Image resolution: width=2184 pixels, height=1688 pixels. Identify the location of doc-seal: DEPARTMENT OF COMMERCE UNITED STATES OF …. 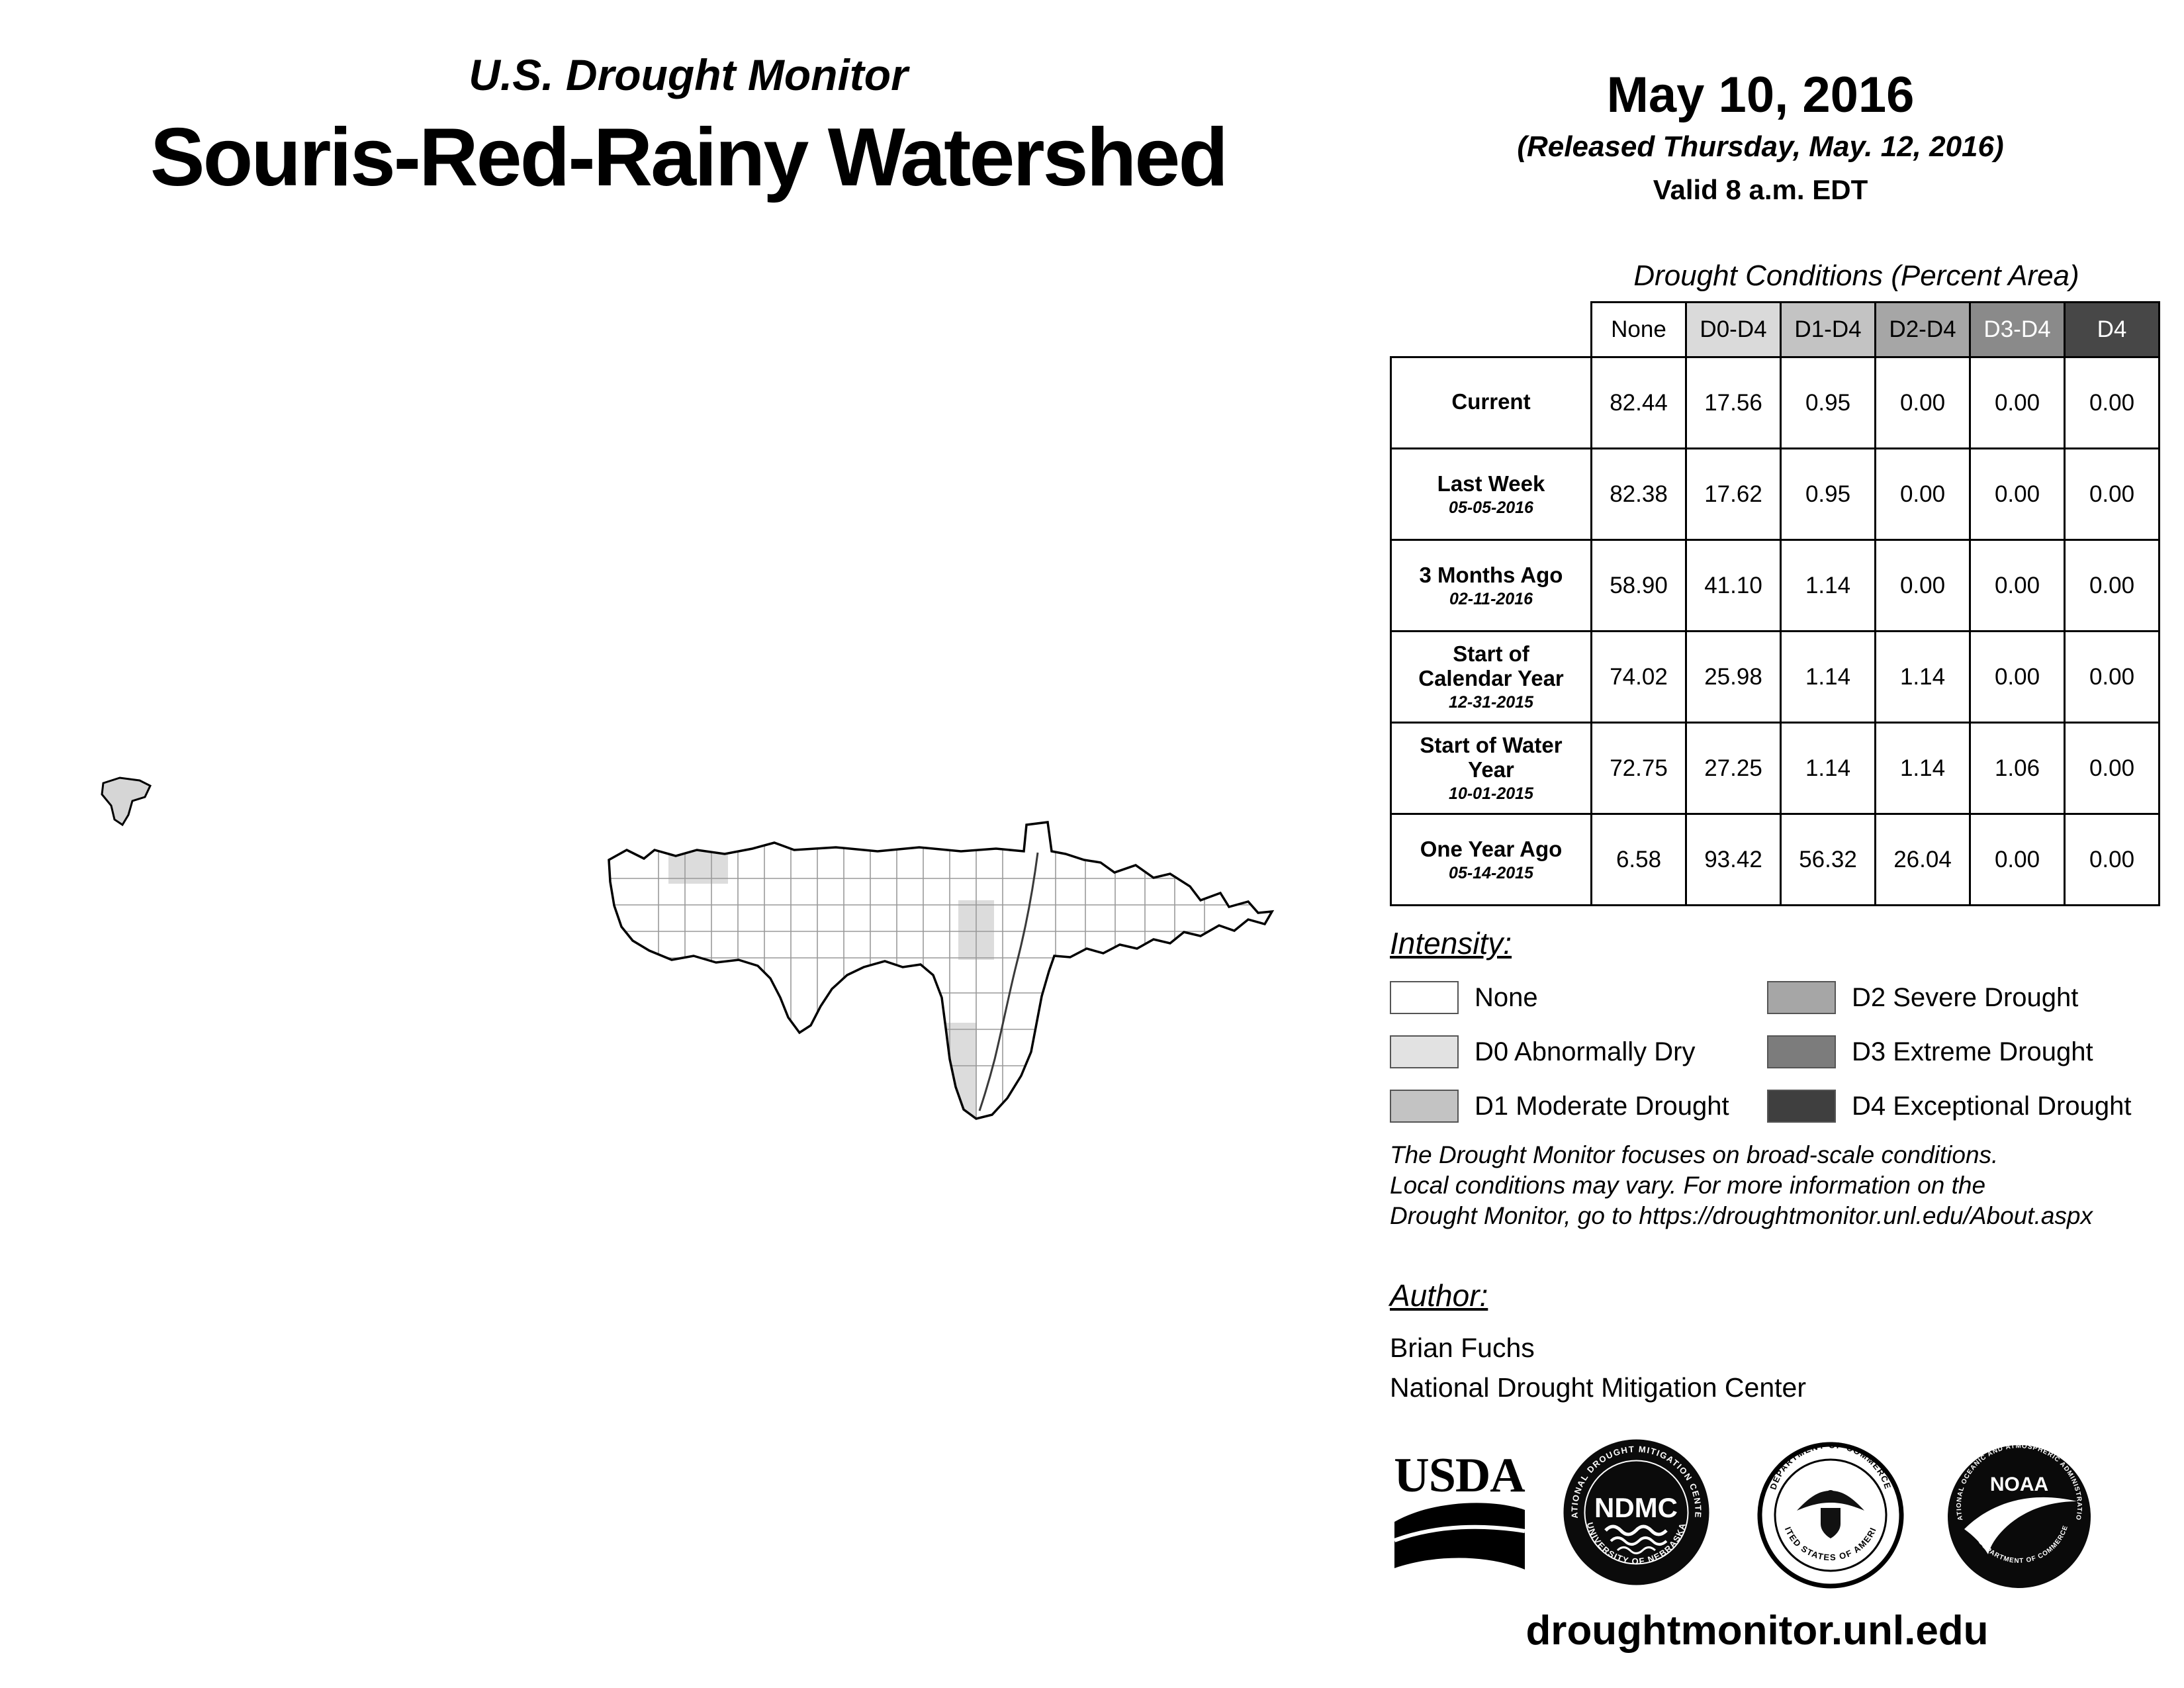
(1831, 1515).